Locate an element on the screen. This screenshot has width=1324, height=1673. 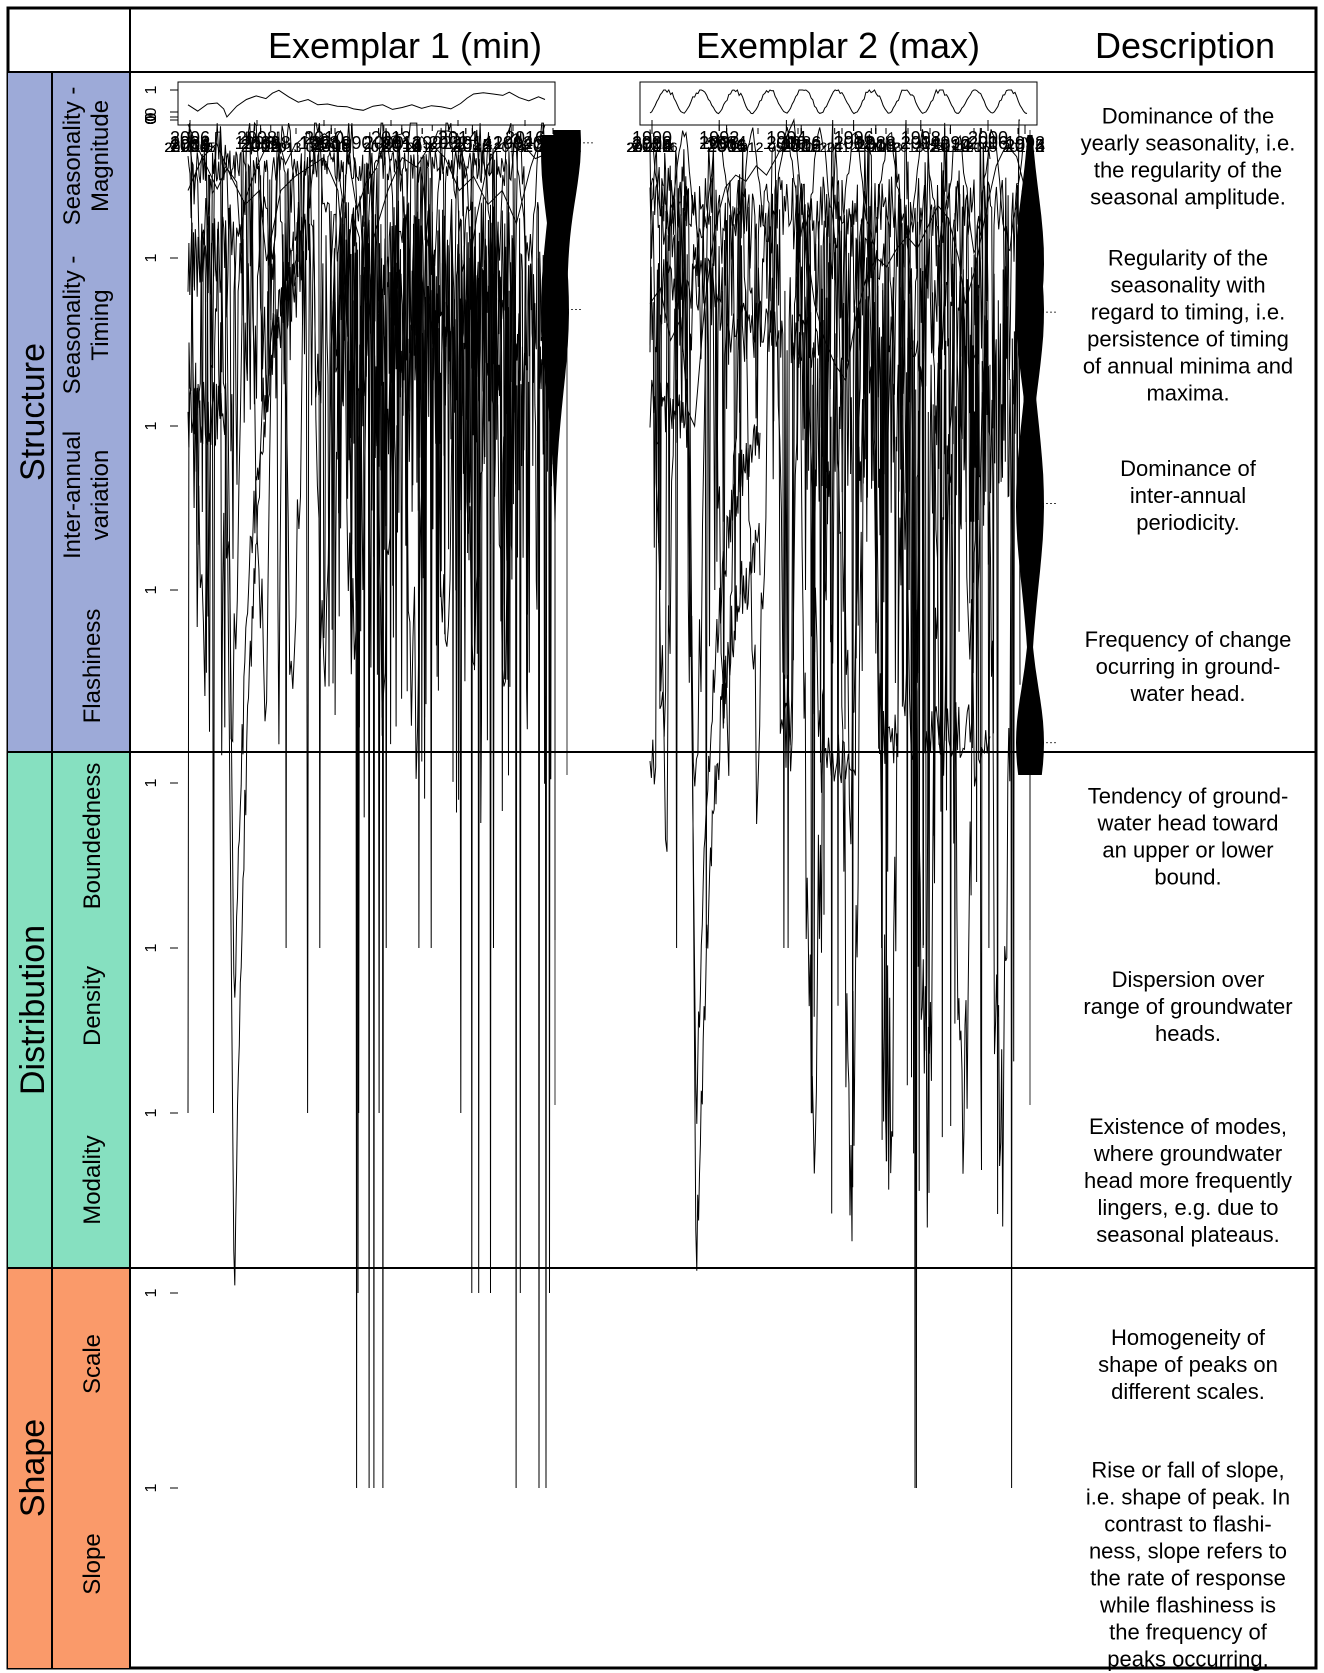
row-label-line: Modality is located at coordinates (92, 1179).